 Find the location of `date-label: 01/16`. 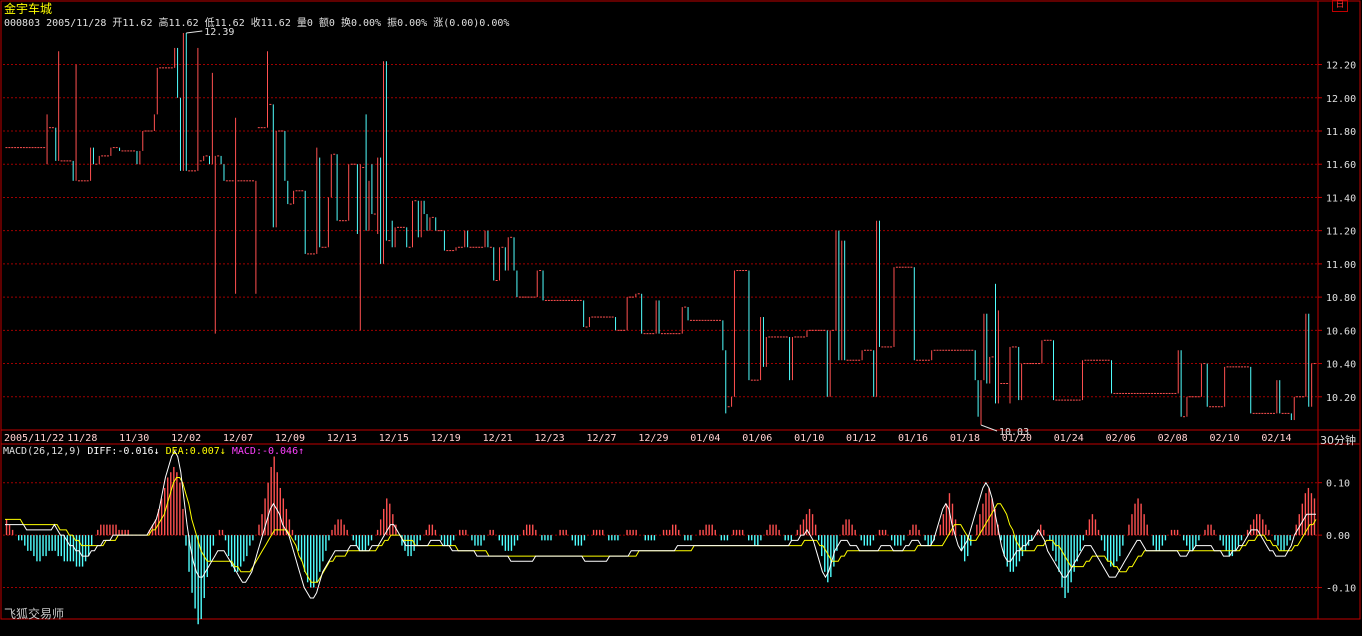

date-label: 01/16 is located at coordinates (913, 438).